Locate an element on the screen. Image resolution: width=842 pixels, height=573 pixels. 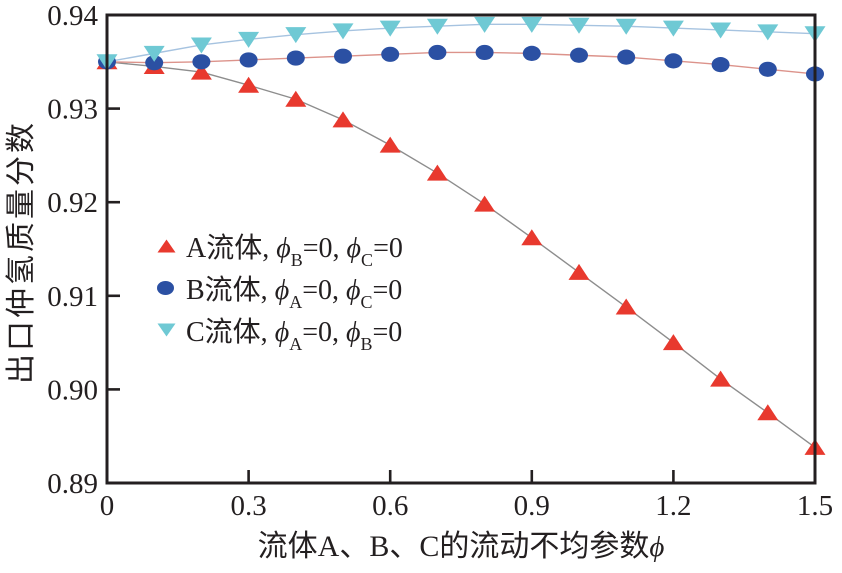
triangle-up-marker-icon is located at coordinates (171, 246).